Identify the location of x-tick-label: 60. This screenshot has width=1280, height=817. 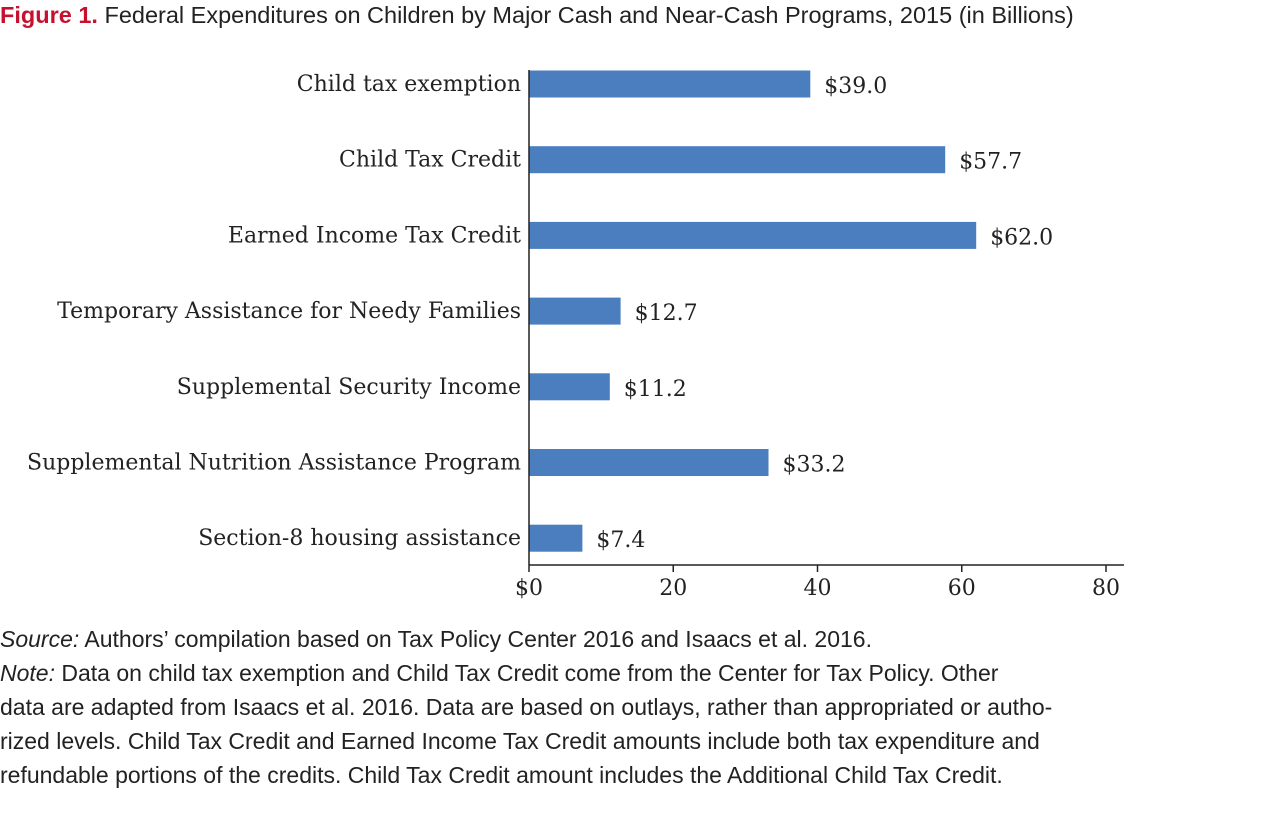
(962, 588).